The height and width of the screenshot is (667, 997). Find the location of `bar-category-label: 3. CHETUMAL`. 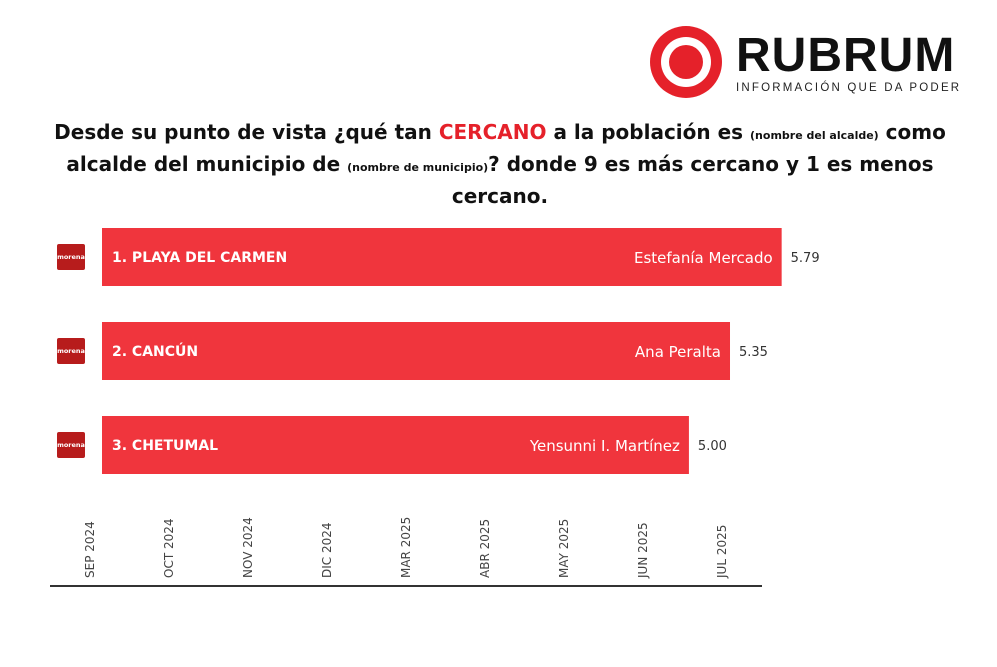

bar-category-label: 3. CHETUMAL is located at coordinates (165, 446).